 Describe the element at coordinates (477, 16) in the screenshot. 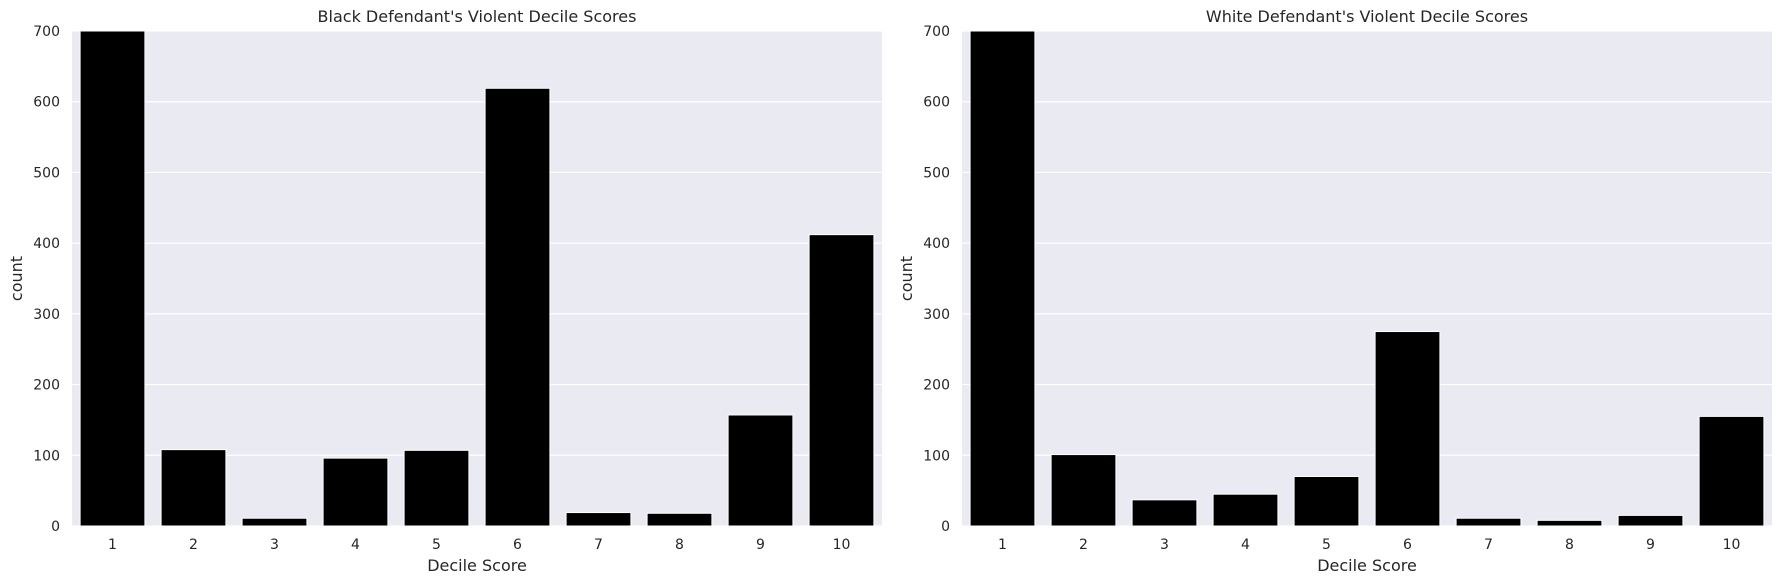

I see `chart-title: Black Defendant's Violent Decile Scores` at that location.